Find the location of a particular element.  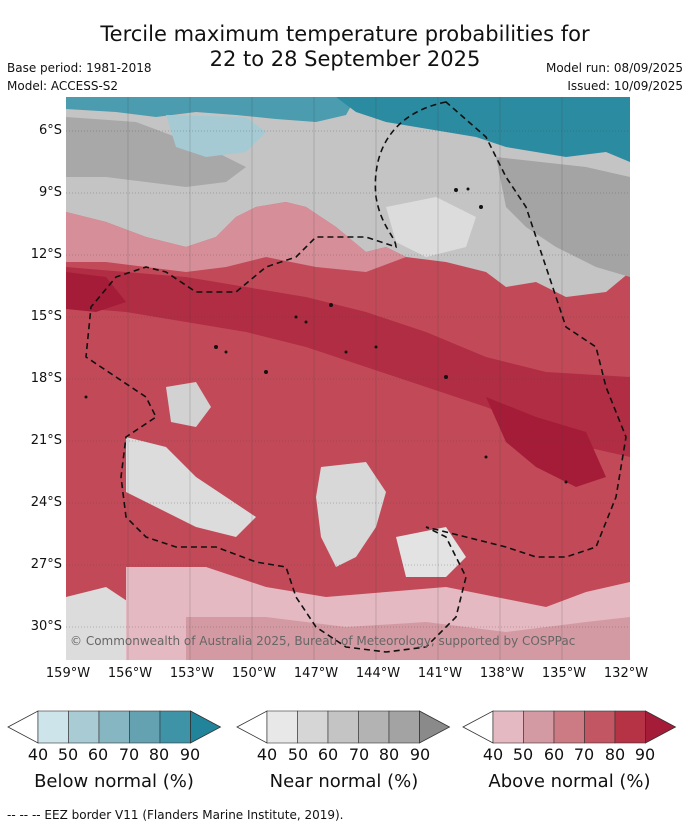

near-normal-southwest is located at coordinates (101, 623).